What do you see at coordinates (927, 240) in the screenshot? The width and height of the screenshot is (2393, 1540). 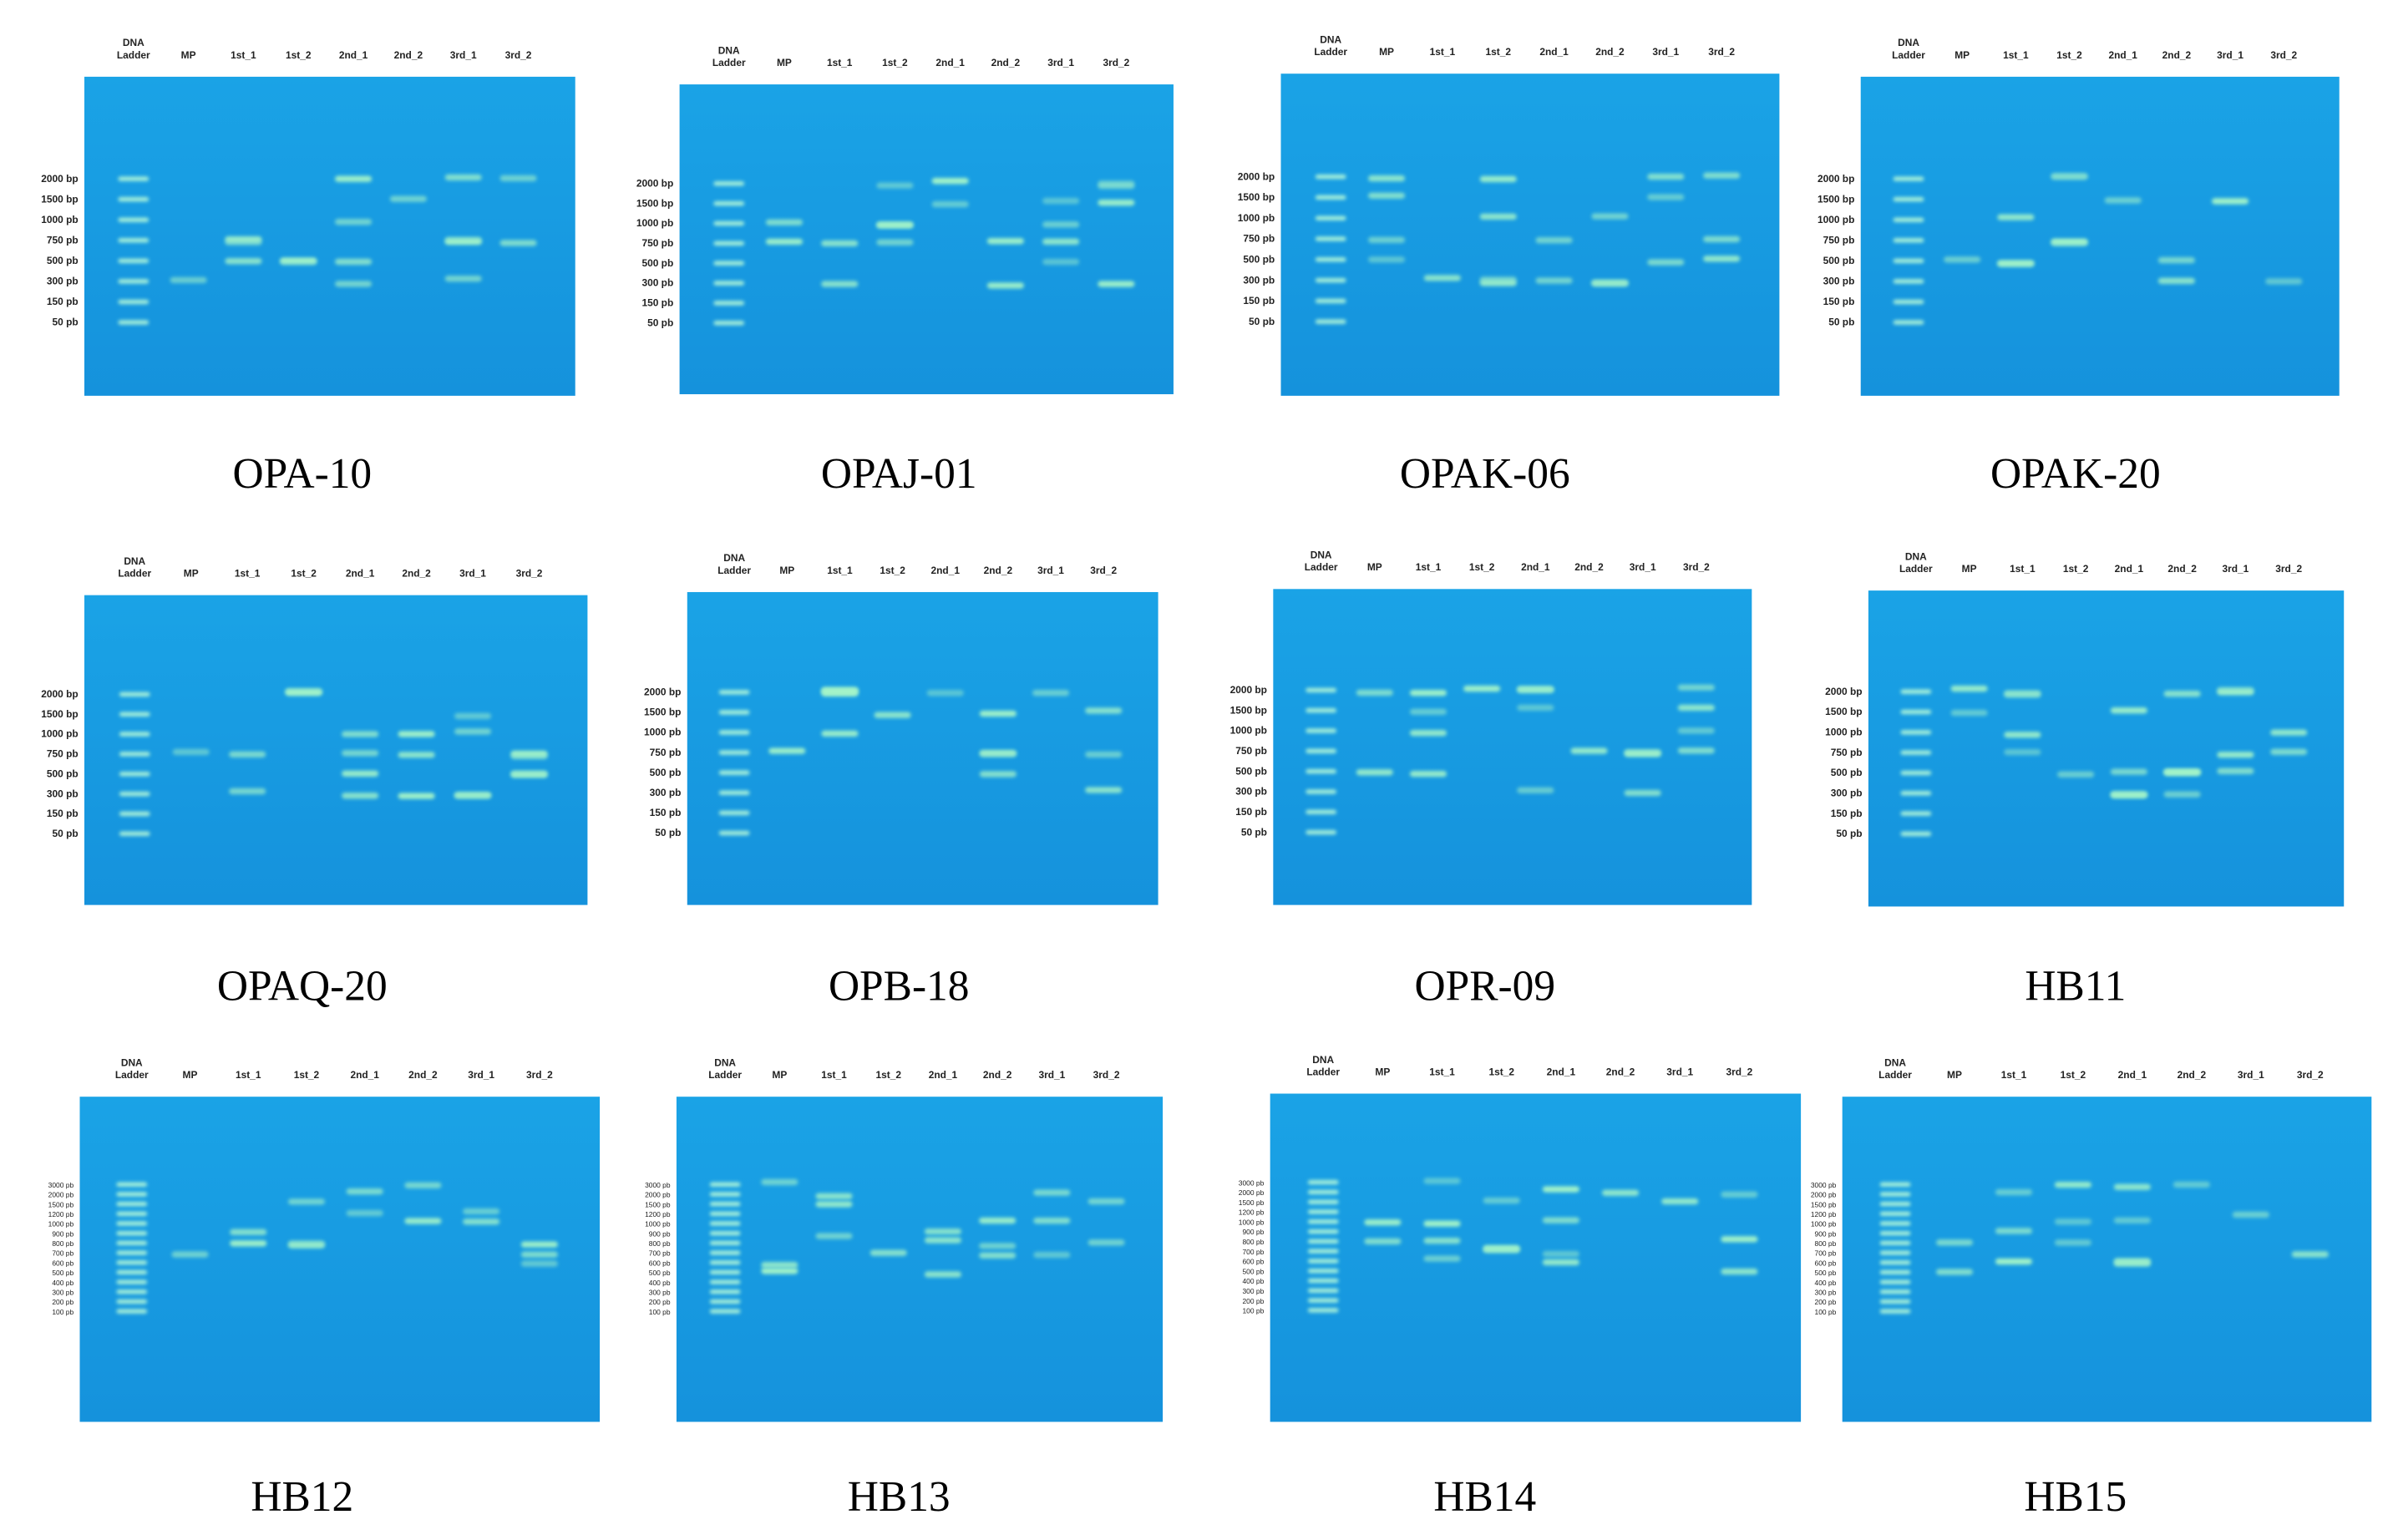 I see `gel` at bounding box center [927, 240].